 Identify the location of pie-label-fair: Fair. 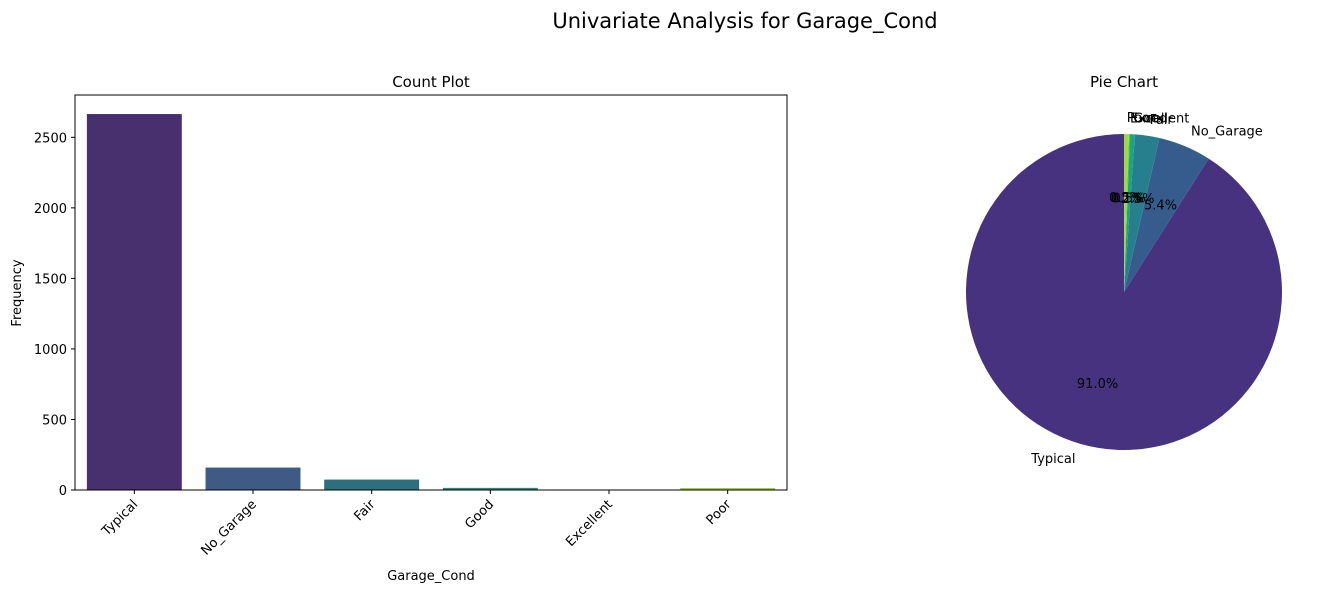
(1162, 120).